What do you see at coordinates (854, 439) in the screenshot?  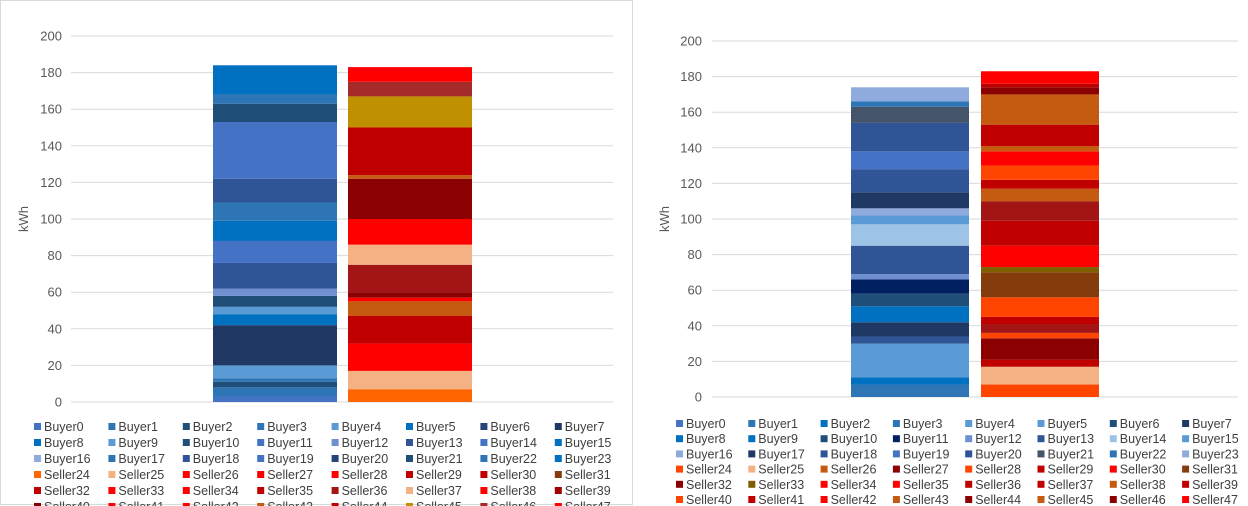 I see `legend-label: Buyer10` at bounding box center [854, 439].